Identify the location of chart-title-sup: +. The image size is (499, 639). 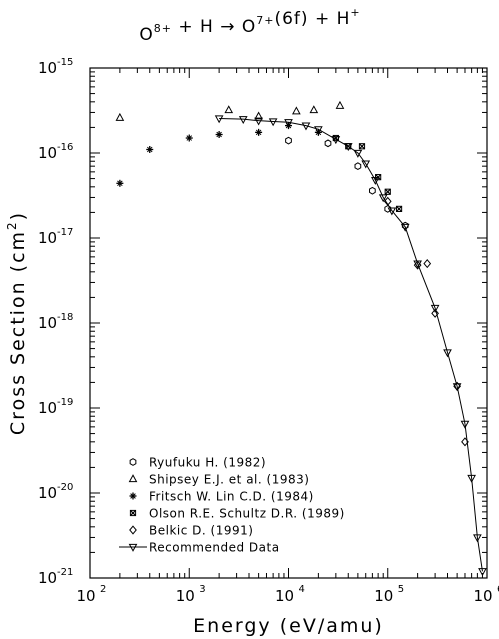
(355, 12).